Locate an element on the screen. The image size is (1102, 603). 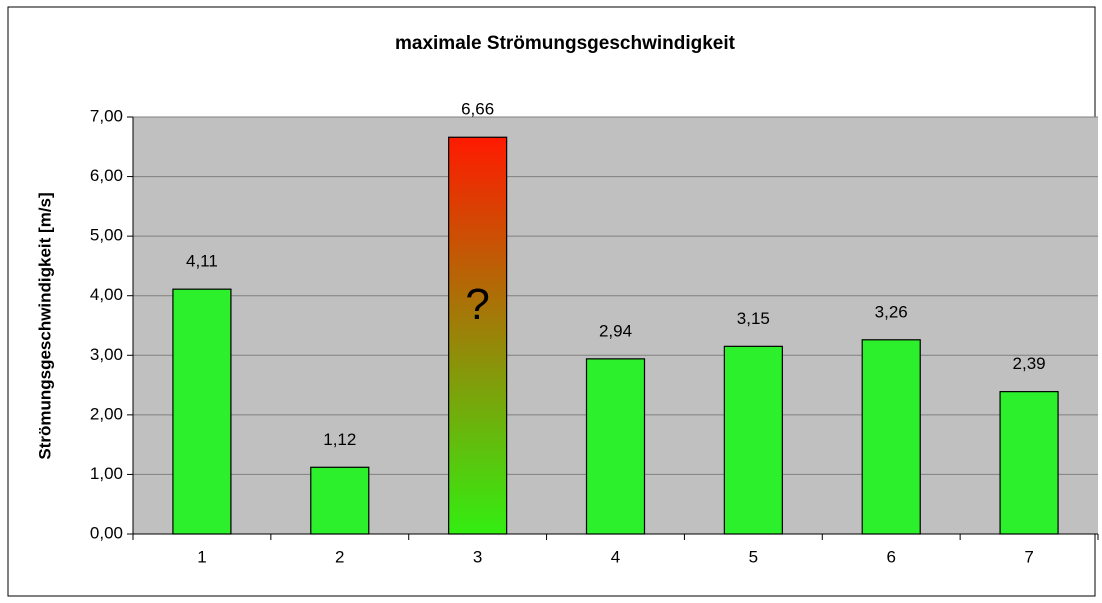
y-tick-label: 5,00 is located at coordinates (106, 235).